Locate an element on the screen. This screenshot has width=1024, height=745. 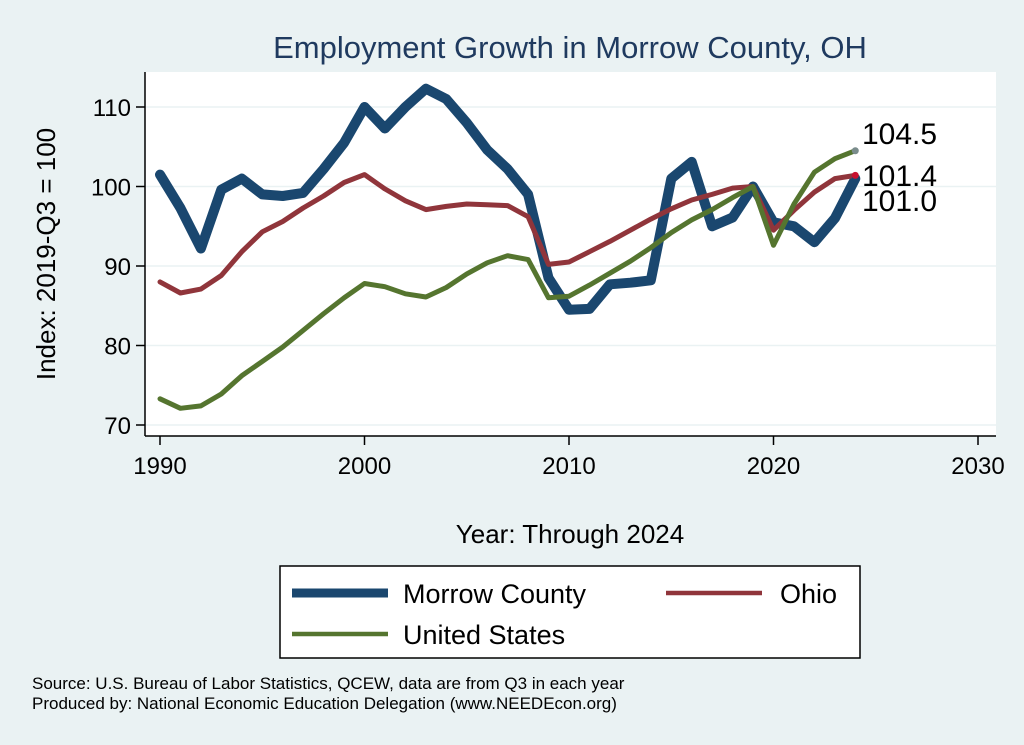
x-tick-label-2000: 2000 is located at coordinates (364, 466).